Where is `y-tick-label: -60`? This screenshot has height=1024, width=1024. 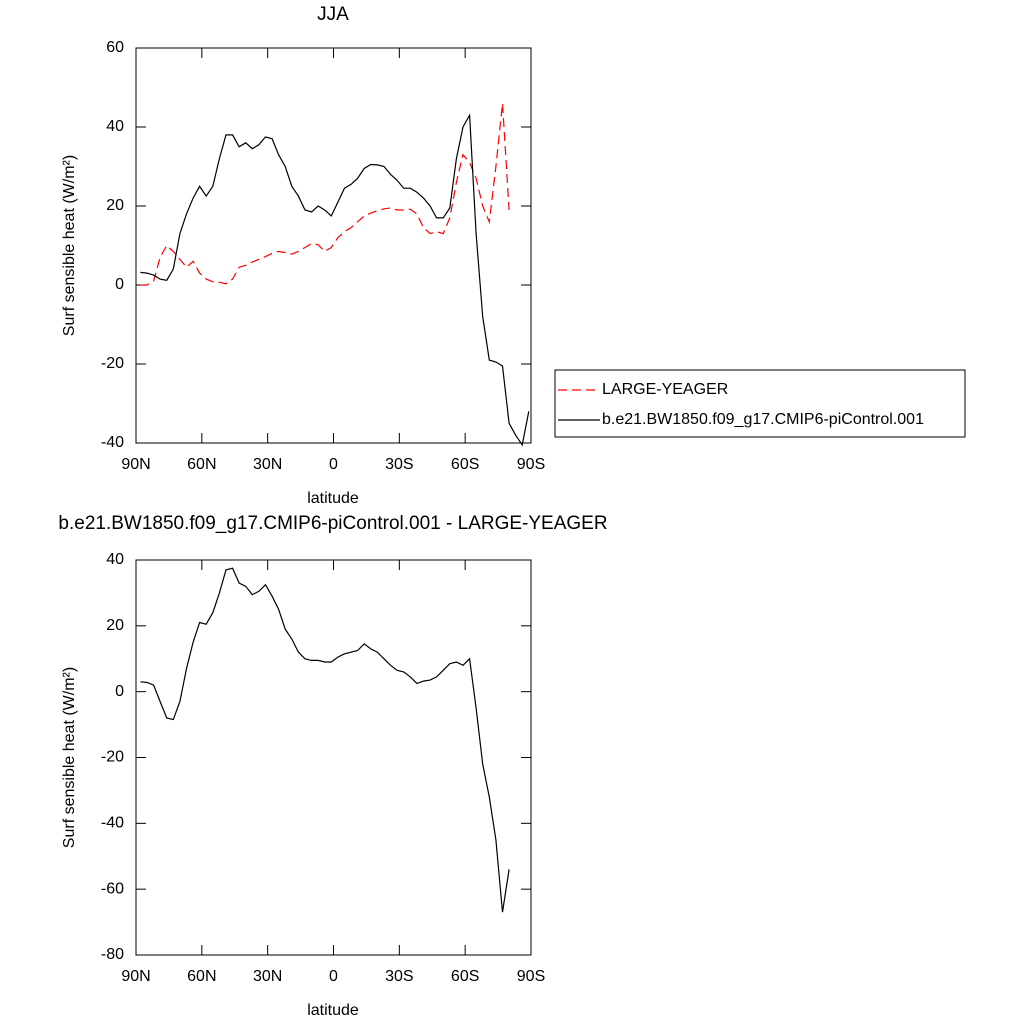
y-tick-label: -60 is located at coordinates (112, 888).